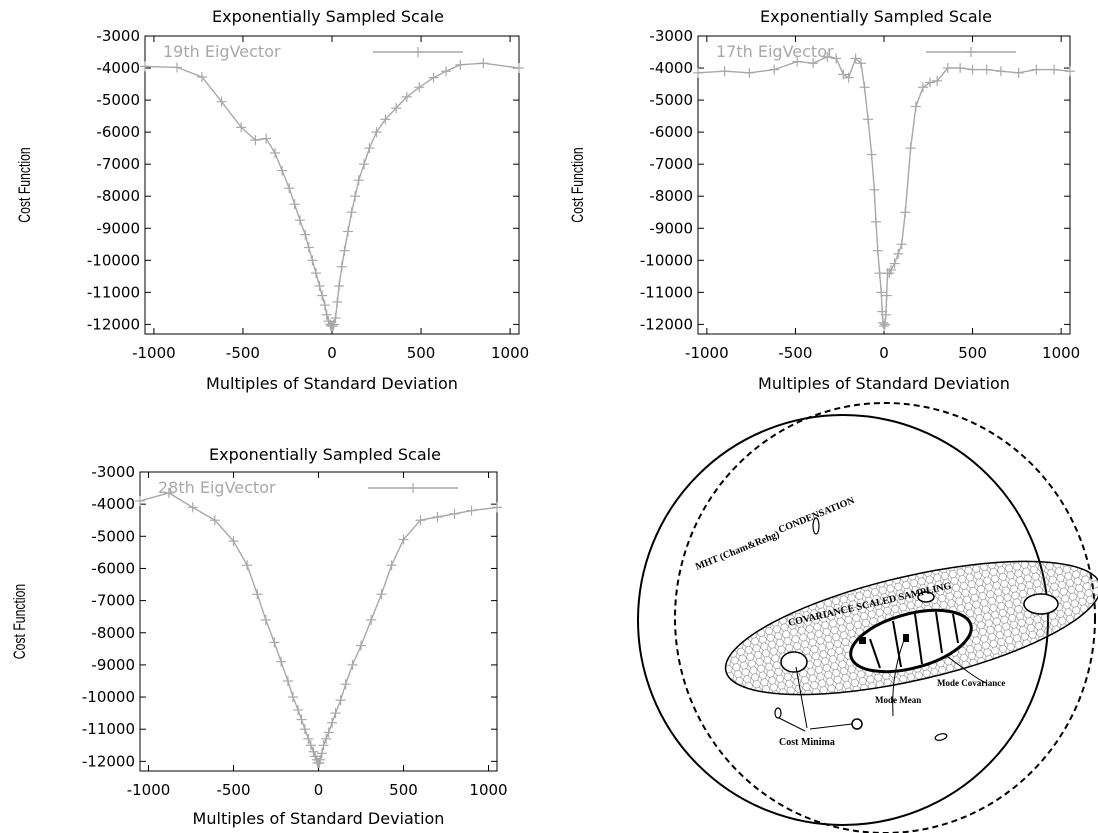 The width and height of the screenshot is (1098, 833). What do you see at coordinates (1041, 604) in the screenshot?
I see `minimum-ellipse-right` at bounding box center [1041, 604].